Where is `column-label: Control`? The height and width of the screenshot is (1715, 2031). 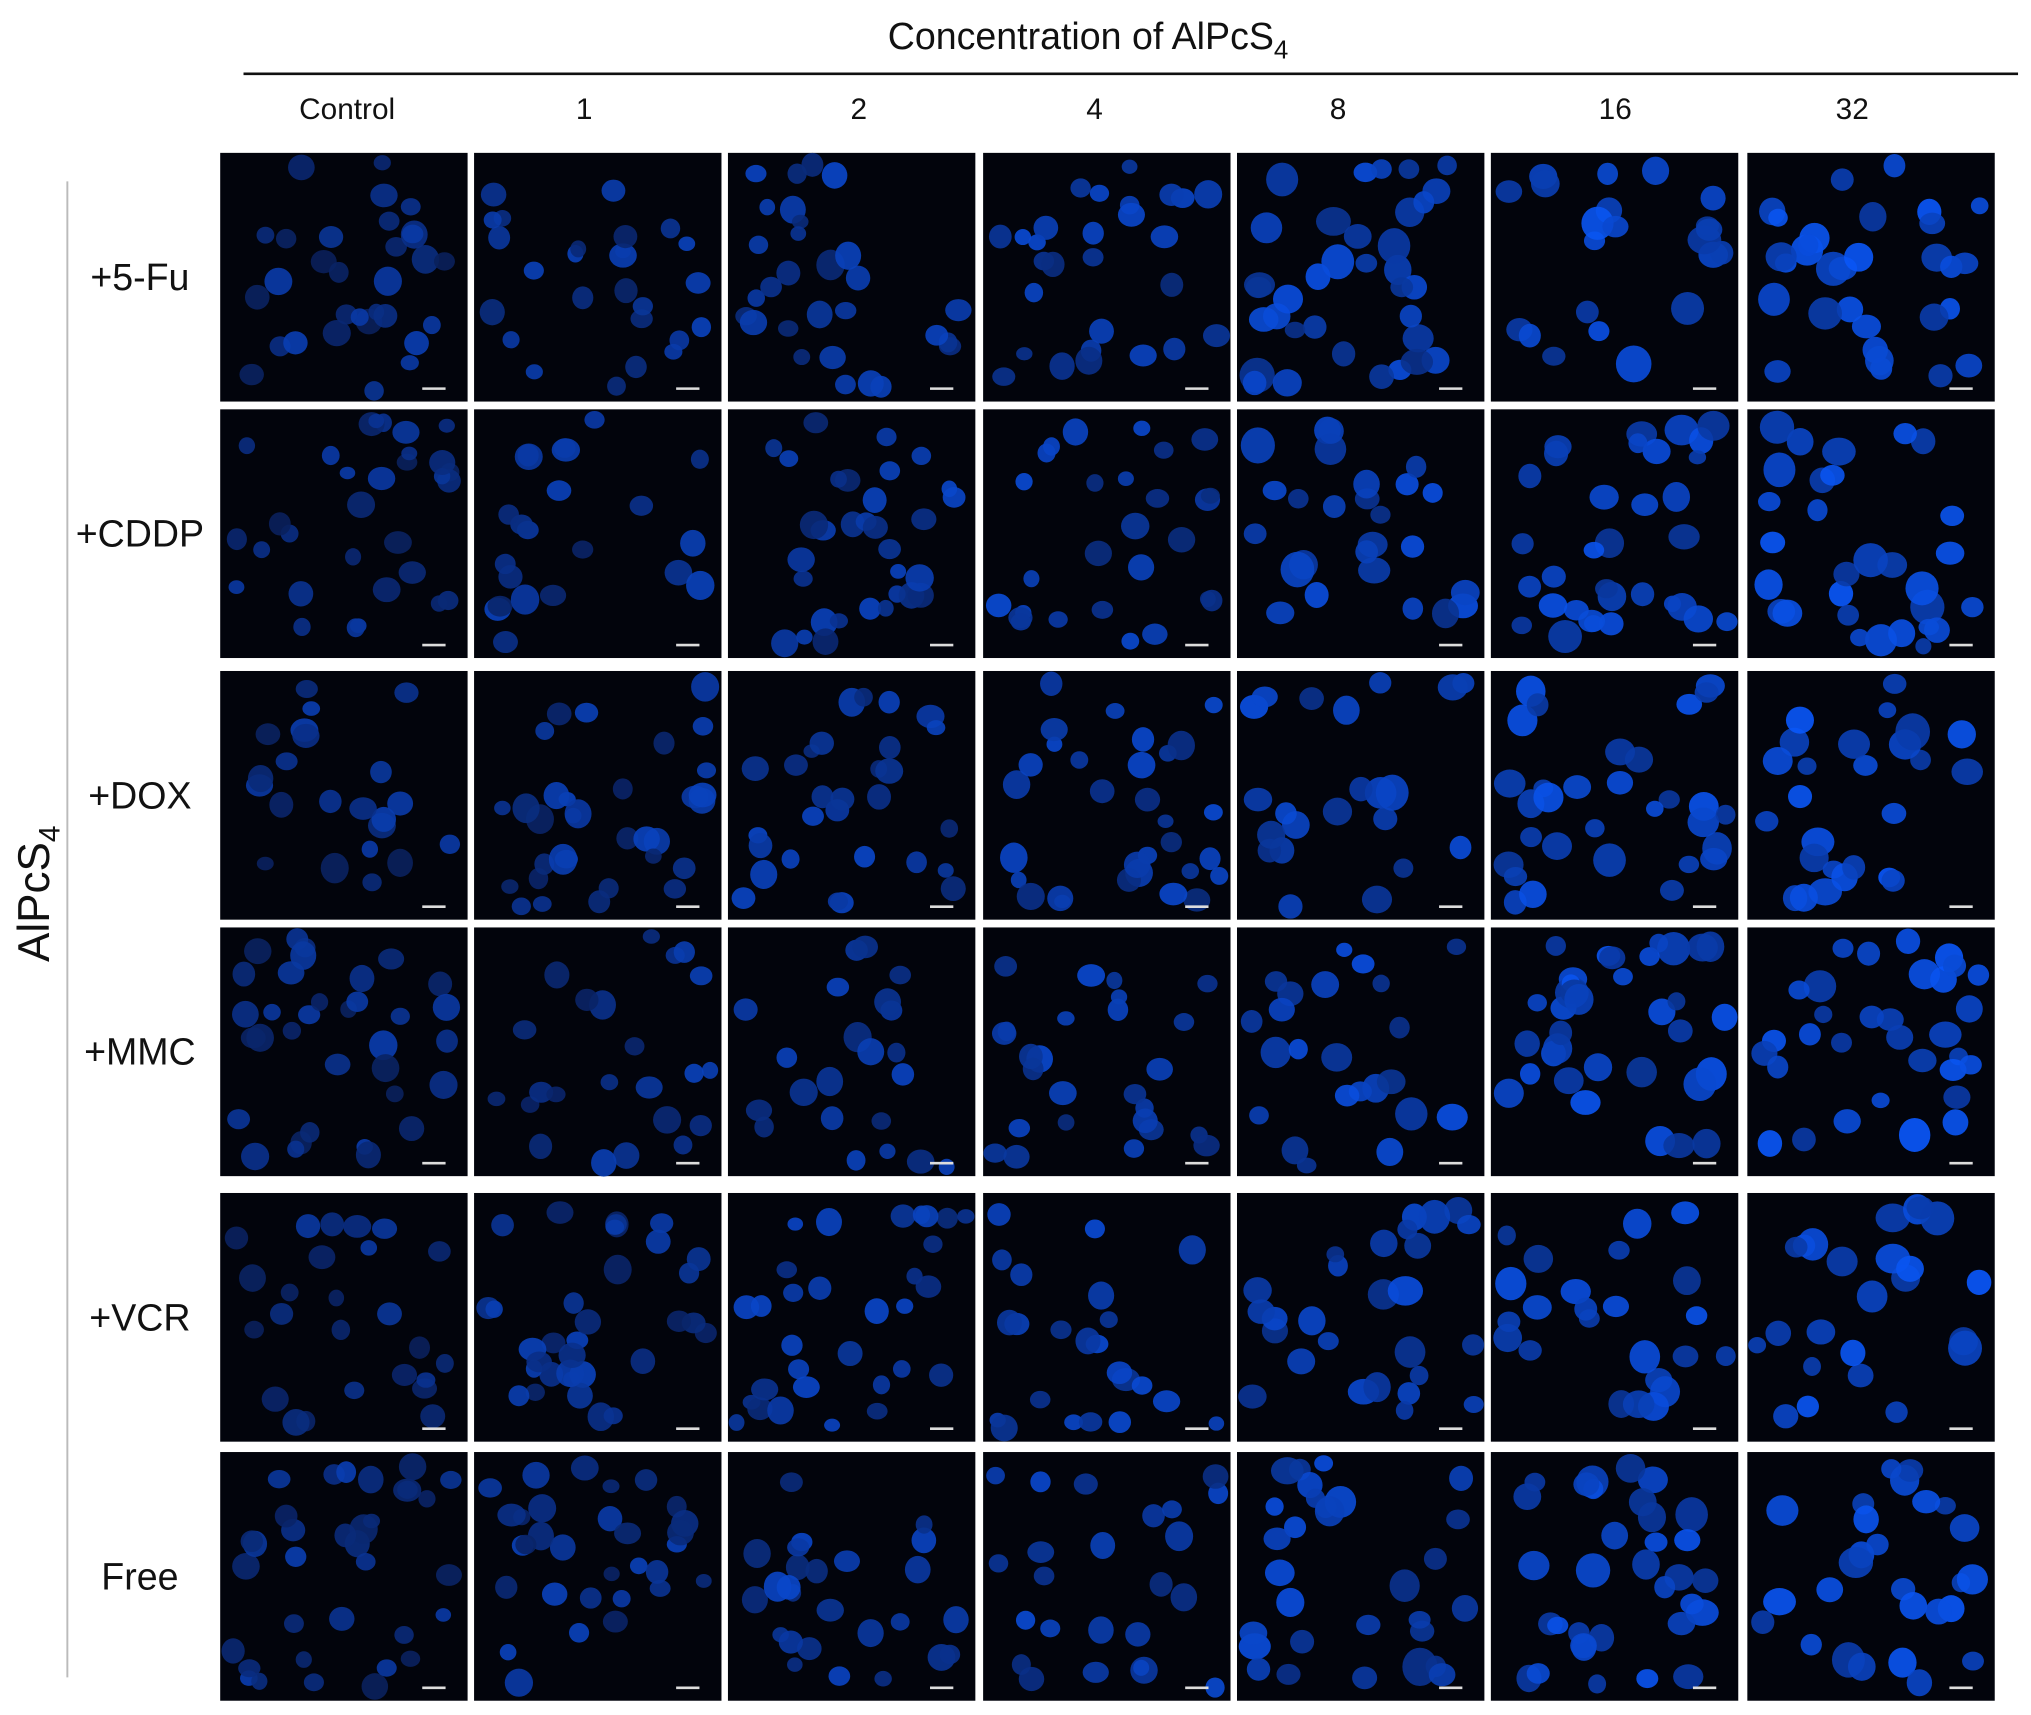
column-label: Control is located at coordinates (347, 109).